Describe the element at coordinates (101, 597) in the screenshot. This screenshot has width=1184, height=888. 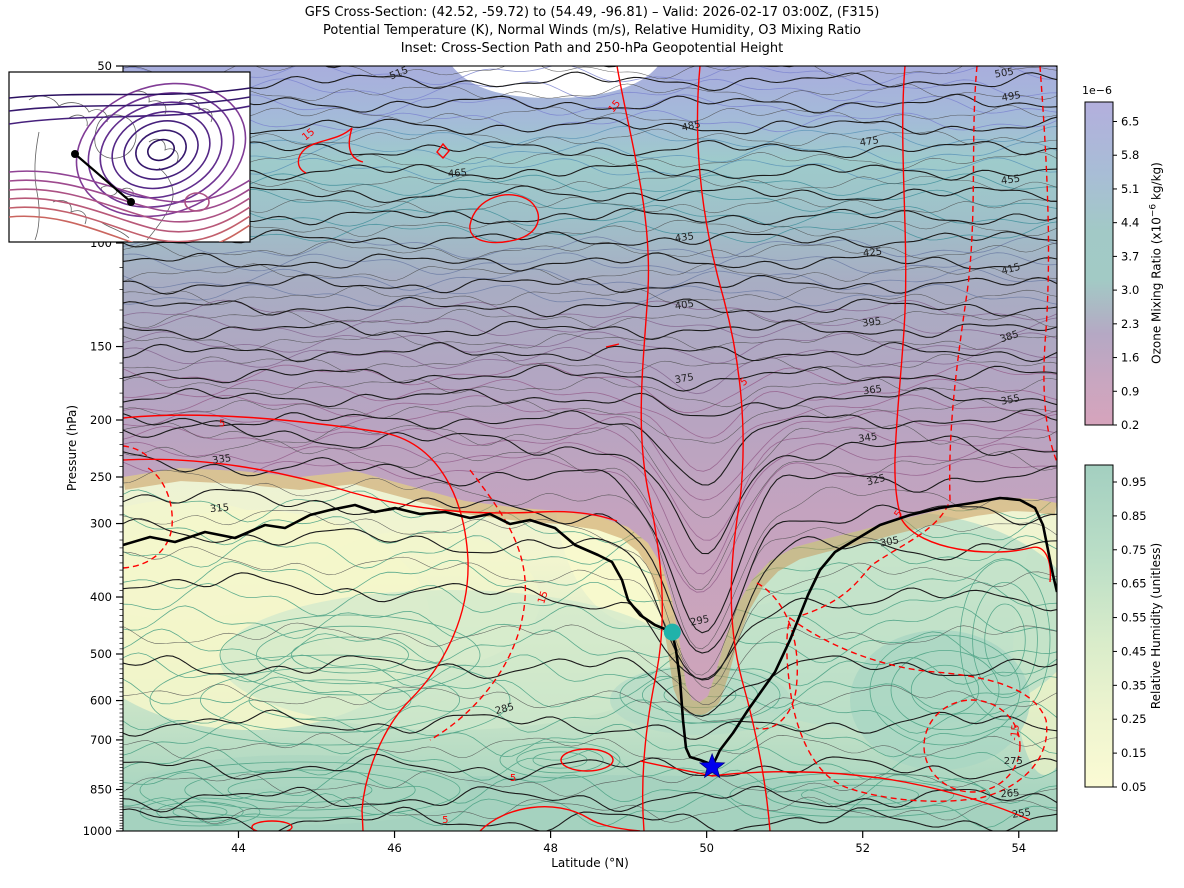
I see `y-tick-label: 400` at that location.